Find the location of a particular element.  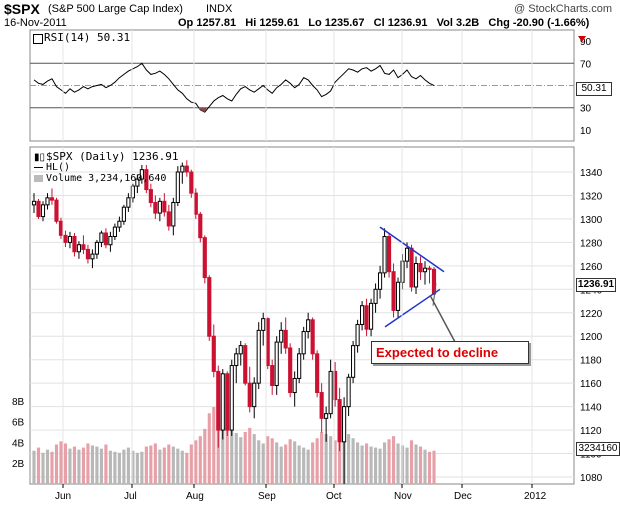

volume-legend-icon is located at coordinates (38, 178).